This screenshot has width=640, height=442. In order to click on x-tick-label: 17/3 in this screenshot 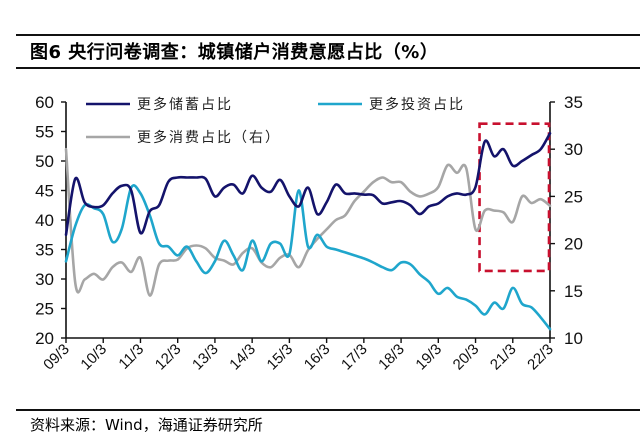, I will do `click(354, 357)`.